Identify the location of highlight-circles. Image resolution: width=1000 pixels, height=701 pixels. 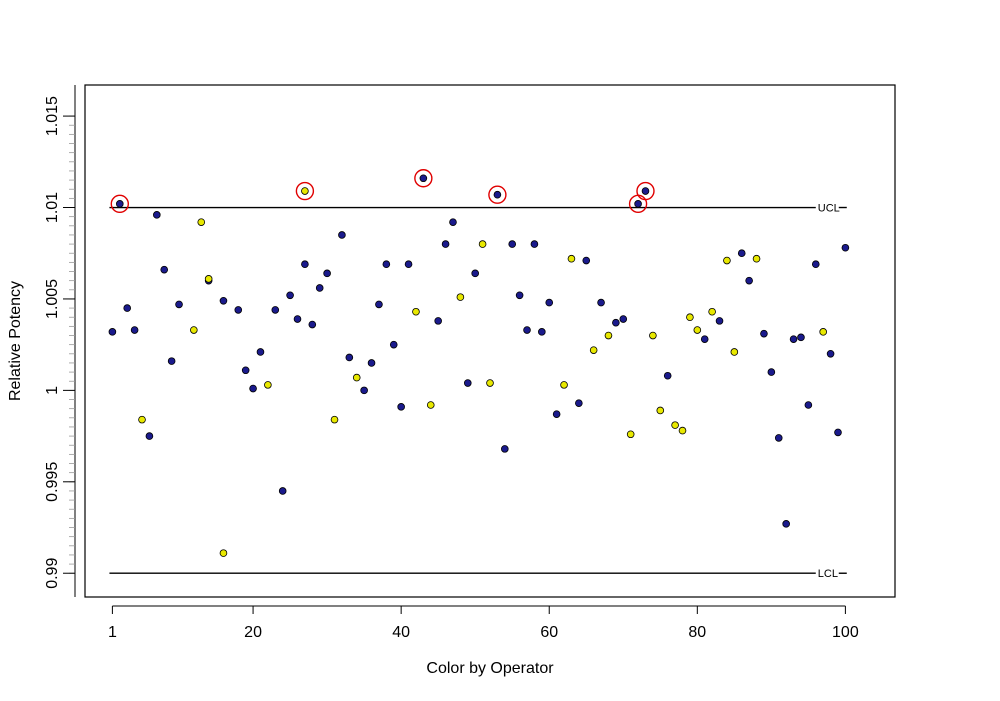
(382, 191).